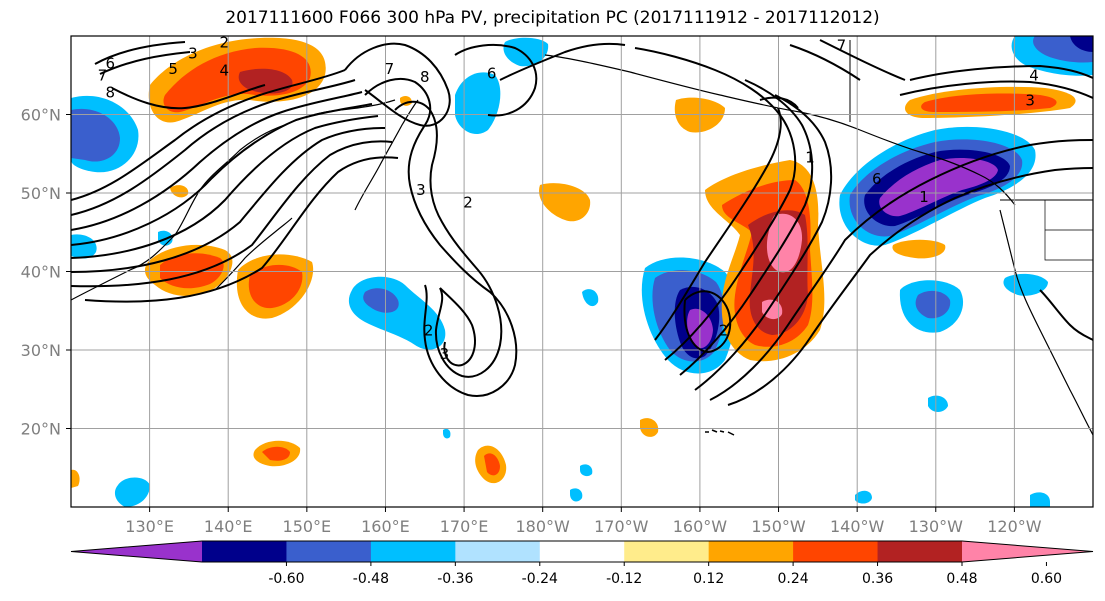 The height and width of the screenshot is (601, 1105). Describe the element at coordinates (540, 579) in the screenshot. I see `colorbar-tick-label: -0.24` at that location.